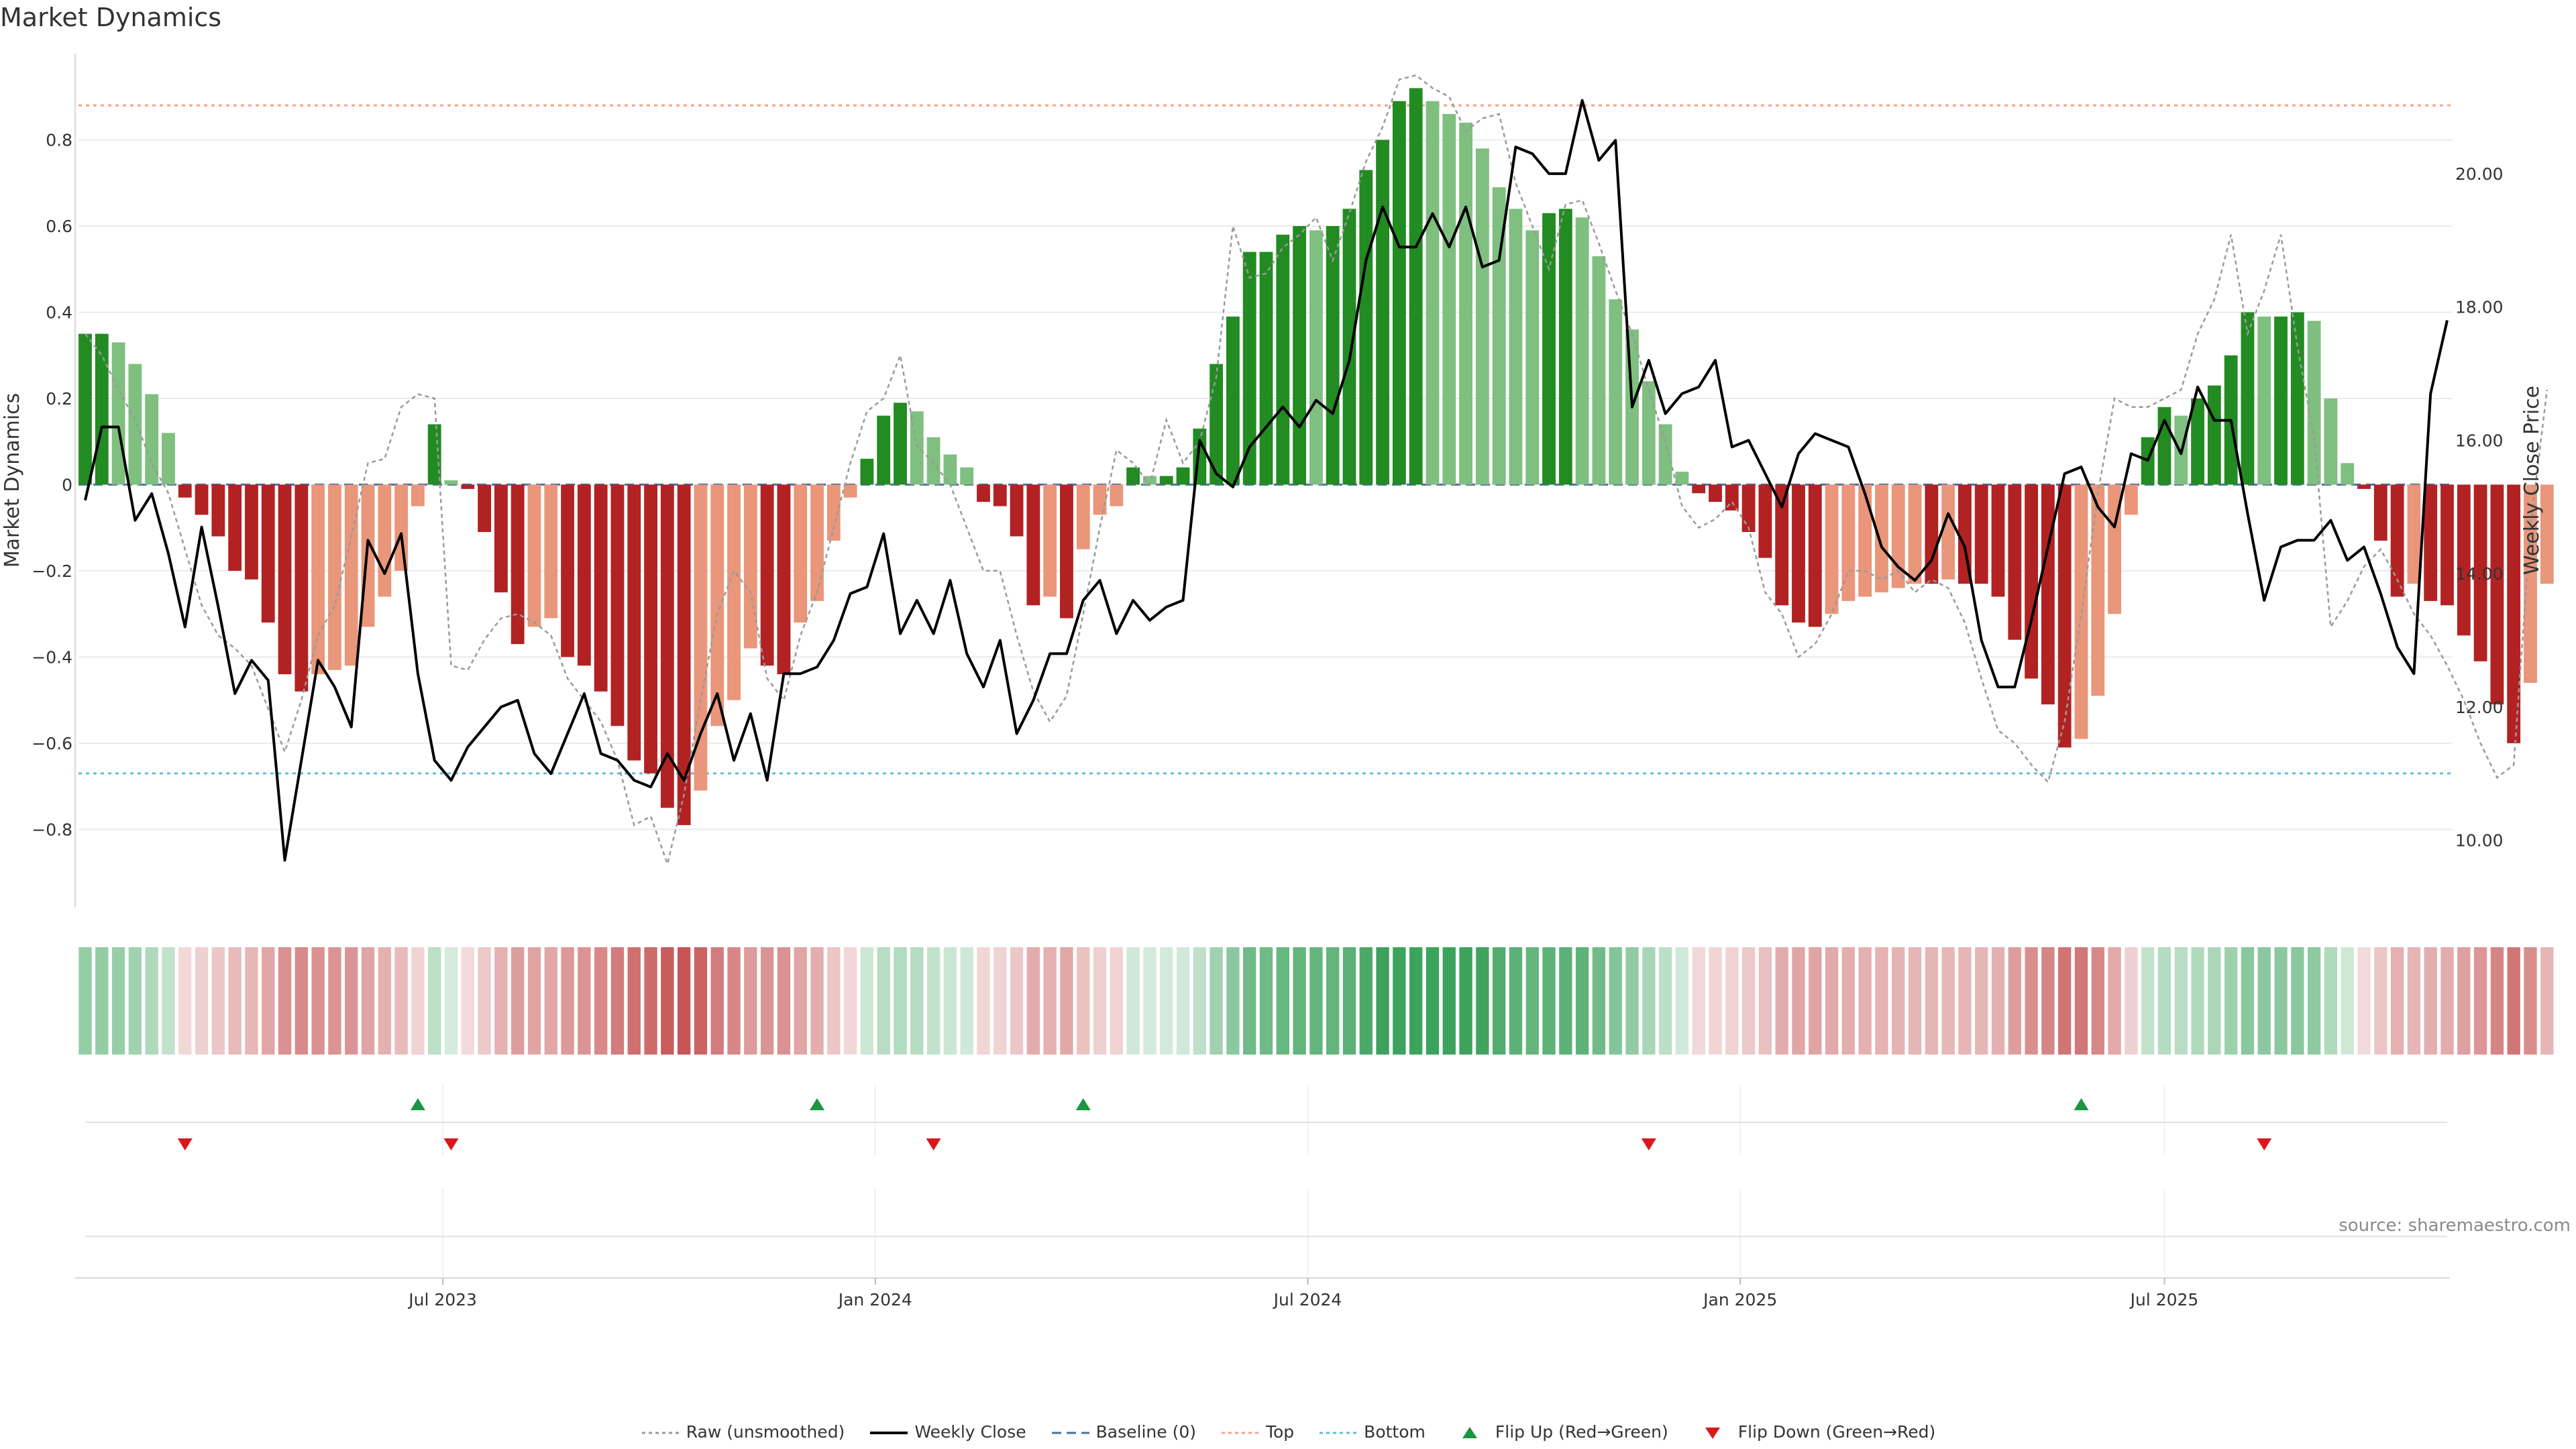  What do you see at coordinates (2479, 440) in the screenshot?
I see `y2-tick-label: 16.00` at bounding box center [2479, 440].